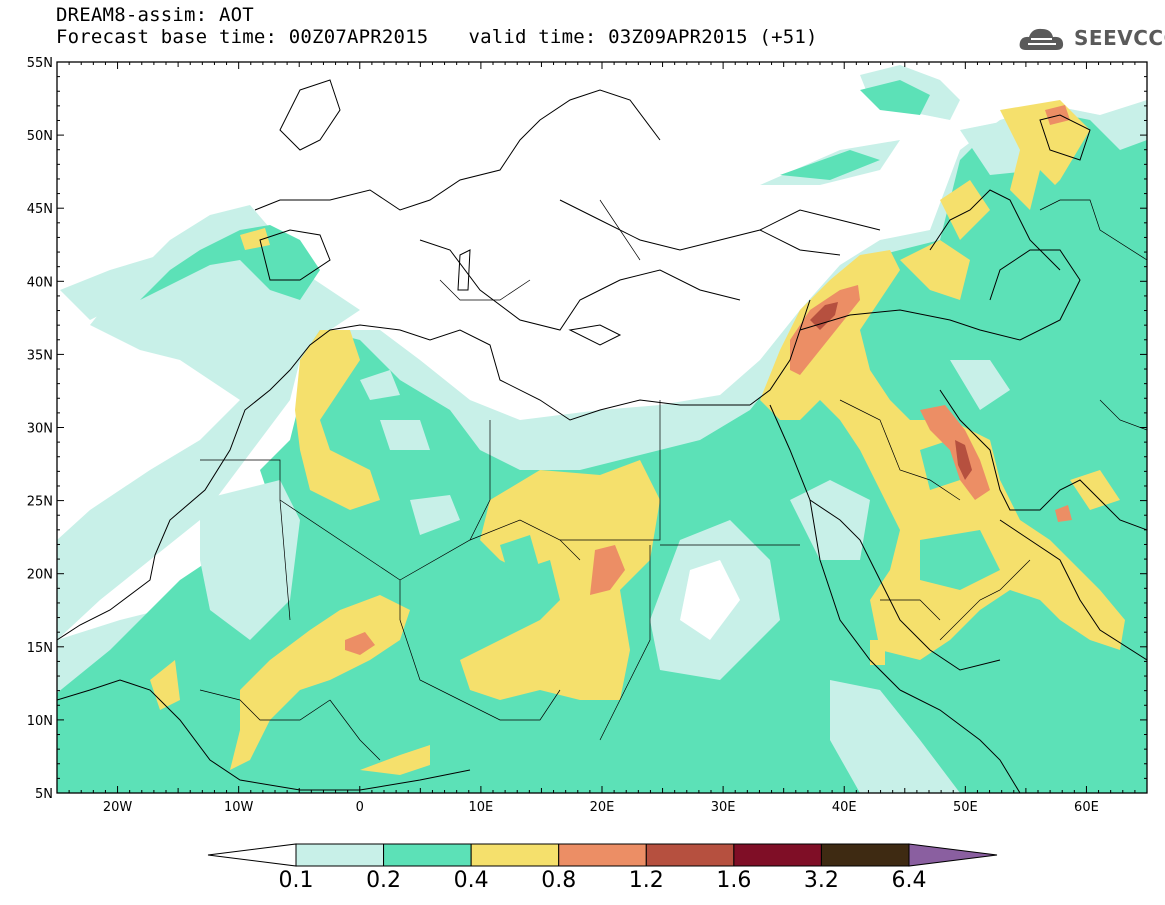 The image size is (1165, 905). What do you see at coordinates (646, 880) in the screenshot?
I see `colorbar-level-label: 1.2` at bounding box center [646, 880].